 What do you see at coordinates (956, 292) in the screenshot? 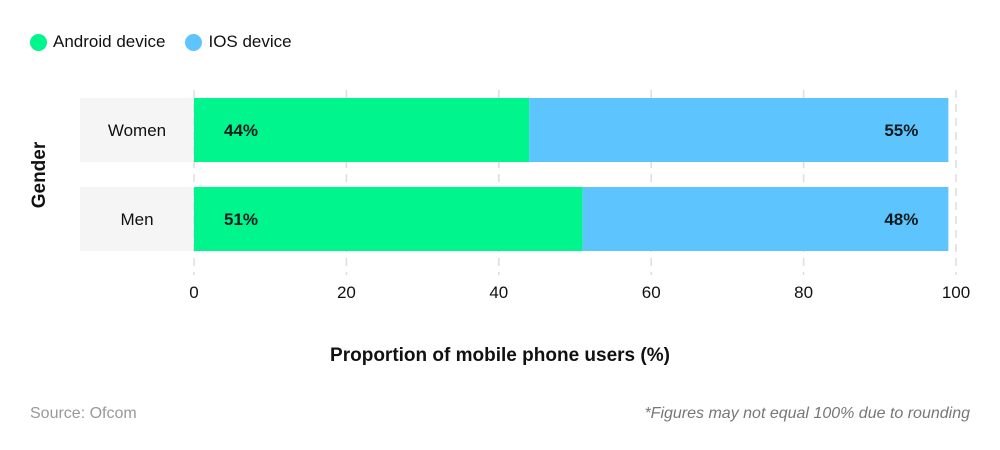
I see `x-tick-label: 100` at bounding box center [956, 292].